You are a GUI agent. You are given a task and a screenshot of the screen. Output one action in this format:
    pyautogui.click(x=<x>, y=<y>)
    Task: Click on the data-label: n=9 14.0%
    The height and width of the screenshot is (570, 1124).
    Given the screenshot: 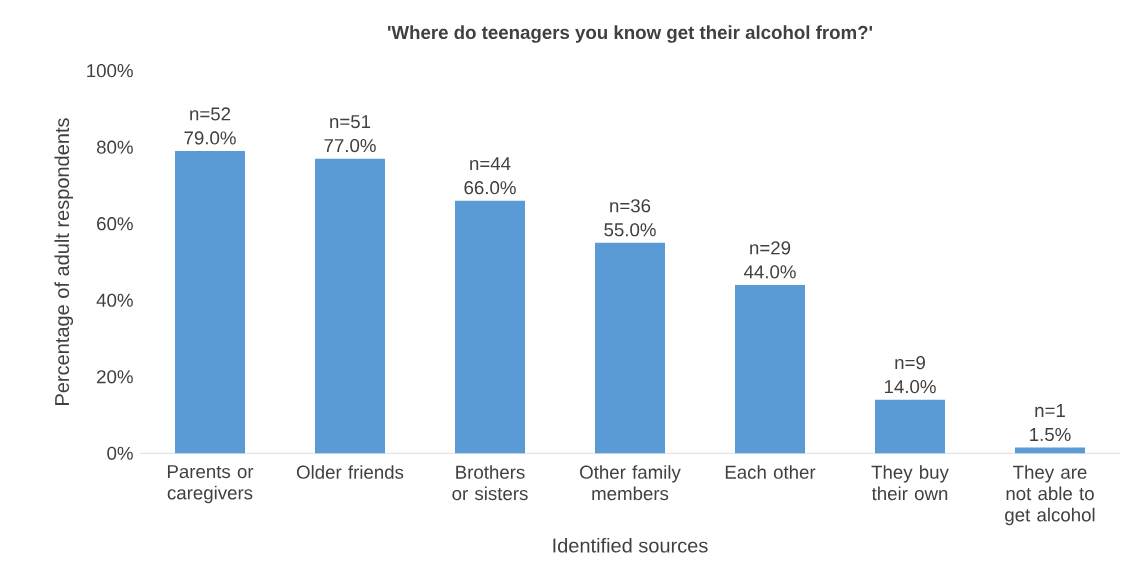 What is the action you would take?
    pyautogui.click(x=910, y=375)
    